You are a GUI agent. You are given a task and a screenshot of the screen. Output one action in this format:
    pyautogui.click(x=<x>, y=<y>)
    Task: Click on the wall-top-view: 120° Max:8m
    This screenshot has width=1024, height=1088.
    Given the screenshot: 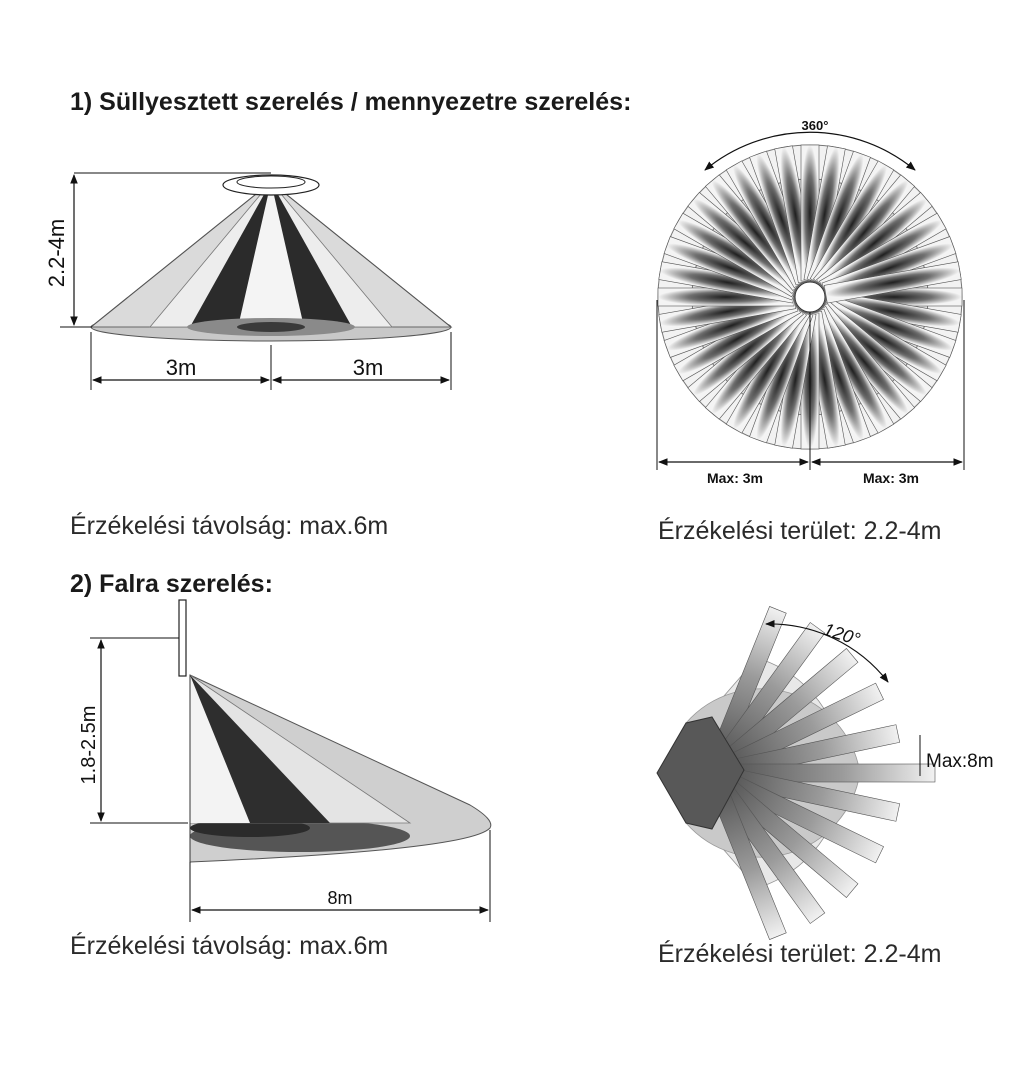 What is the action you would take?
    pyautogui.click(x=825, y=773)
    